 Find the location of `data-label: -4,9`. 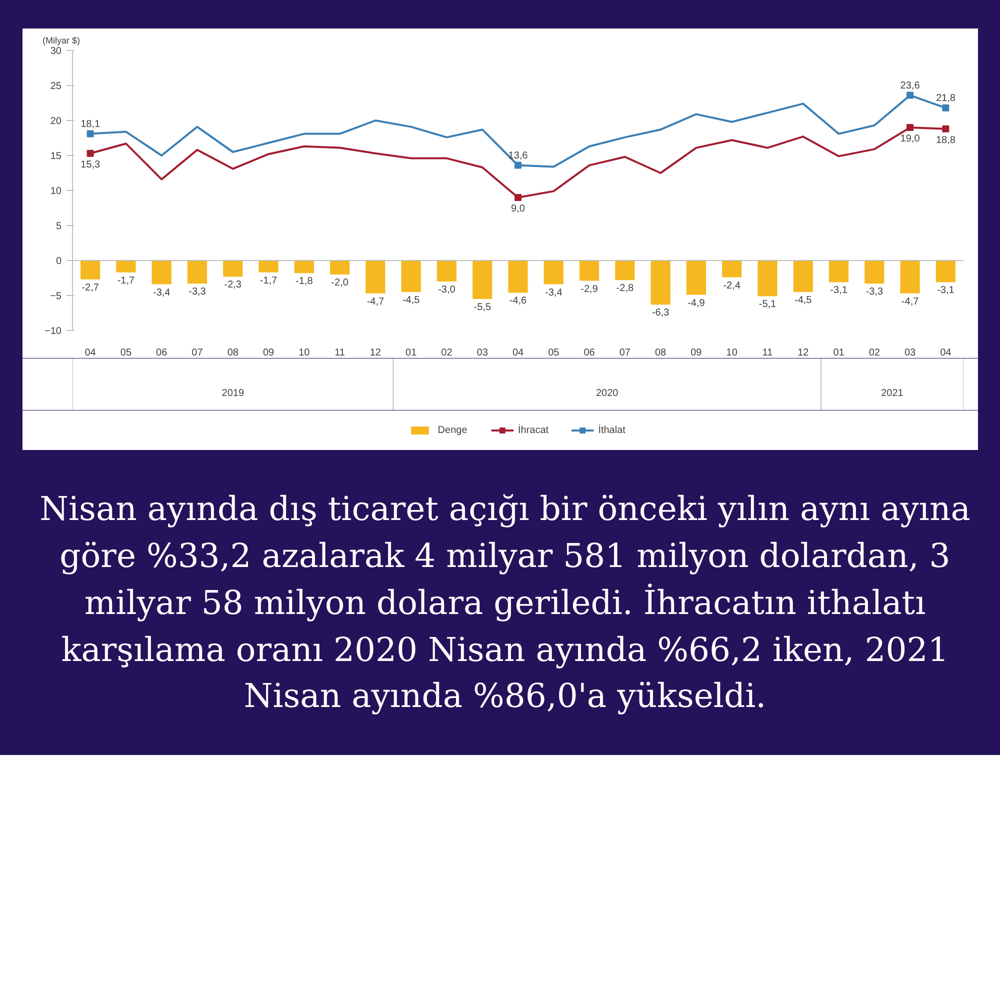

data-label: -4,9 is located at coordinates (697, 303).